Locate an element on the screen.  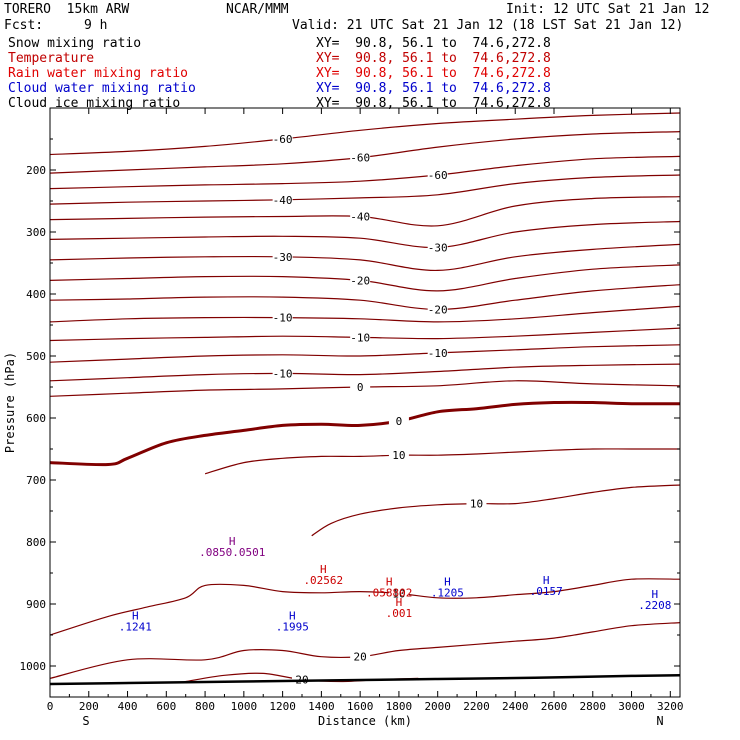
model-title: TORERO 15km ARW is located at coordinates (67, 9).